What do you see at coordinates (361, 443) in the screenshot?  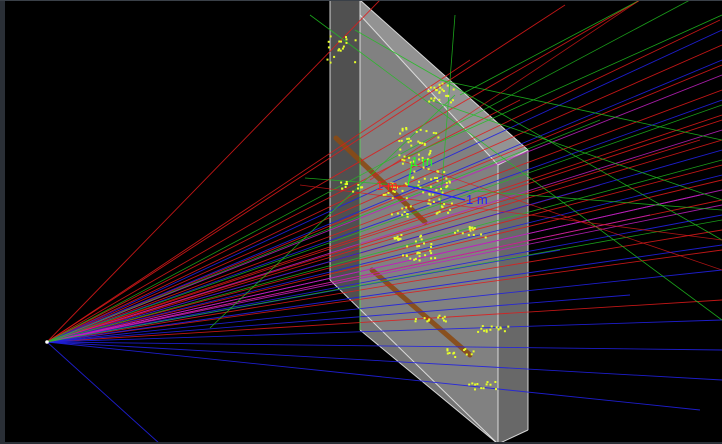 I see `viewport-bottom-frame` at bounding box center [361, 443].